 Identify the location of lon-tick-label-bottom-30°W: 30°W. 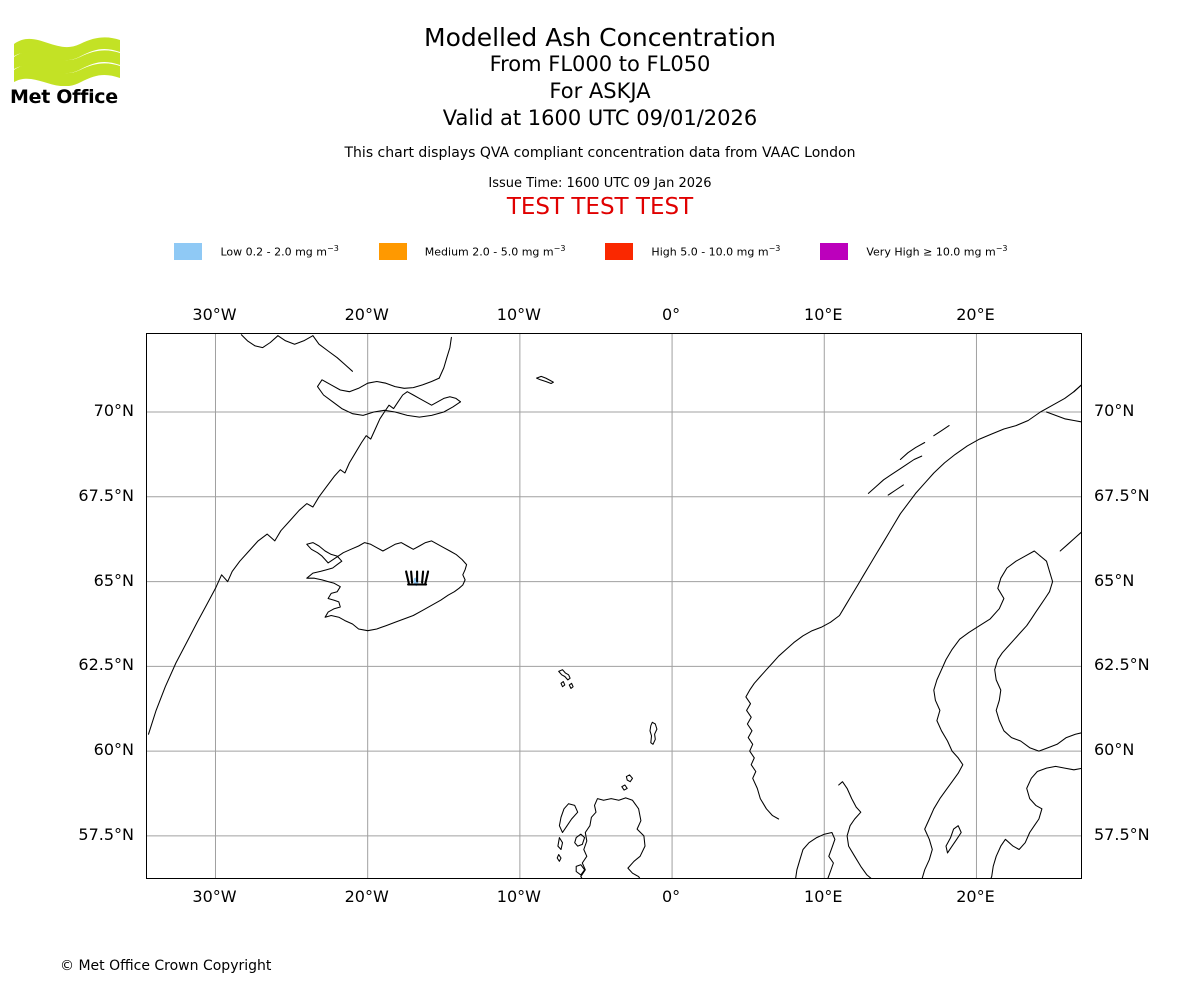
(214, 896).